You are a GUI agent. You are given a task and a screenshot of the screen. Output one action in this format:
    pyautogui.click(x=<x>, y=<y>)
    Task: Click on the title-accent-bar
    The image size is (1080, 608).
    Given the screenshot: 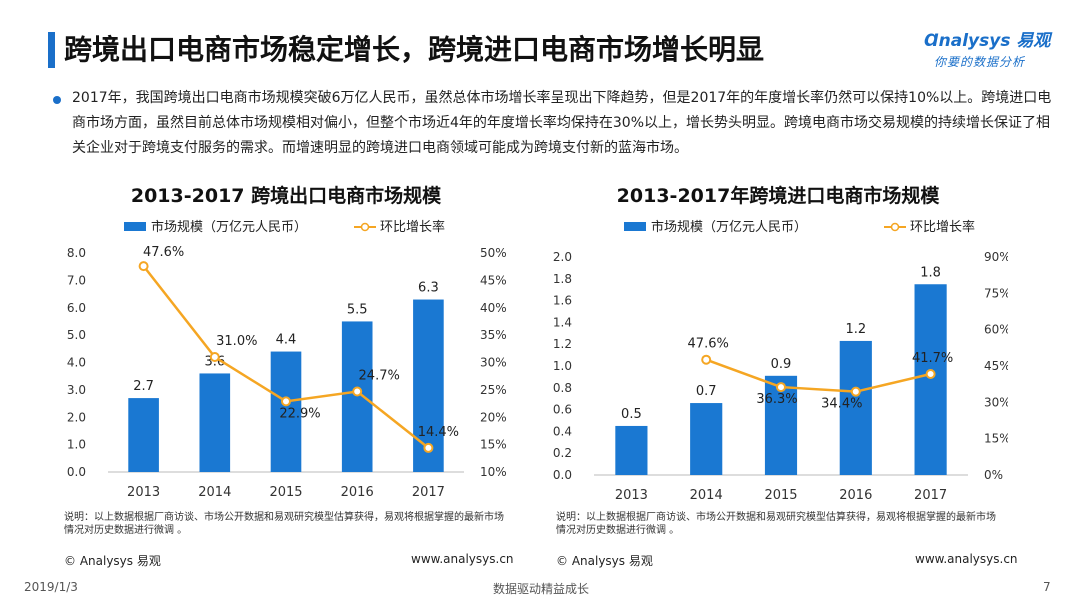 What is the action you would take?
    pyautogui.click(x=51, y=50)
    